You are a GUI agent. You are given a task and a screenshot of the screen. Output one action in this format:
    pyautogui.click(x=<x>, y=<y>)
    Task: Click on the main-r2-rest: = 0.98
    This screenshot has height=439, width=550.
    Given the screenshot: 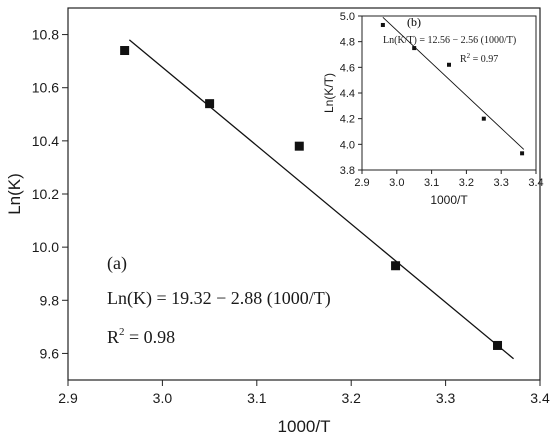 What is the action you would take?
    pyautogui.click(x=150, y=337)
    